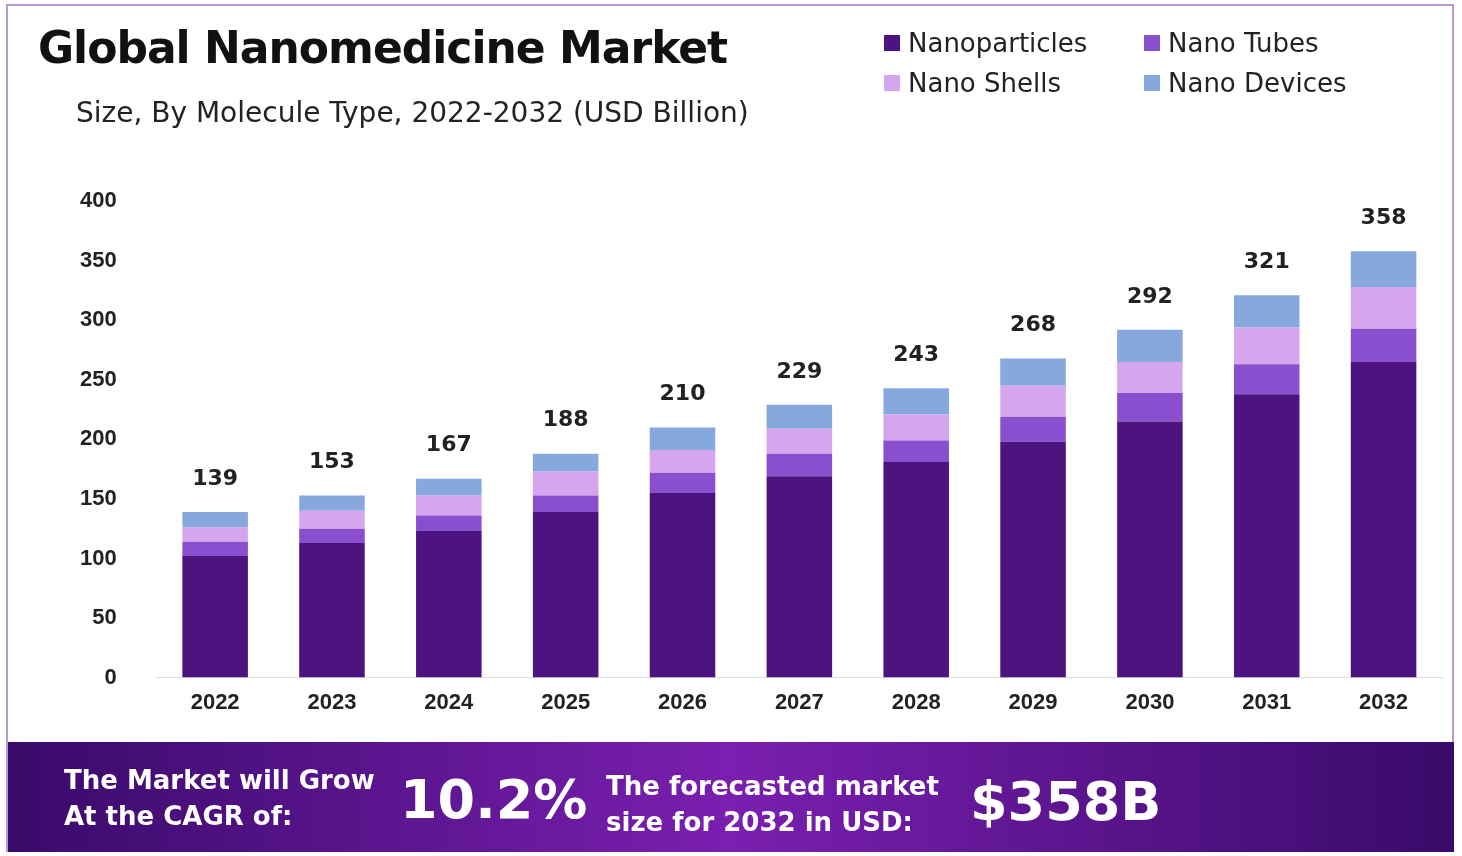  What do you see at coordinates (1267, 701) in the screenshot?
I see `x-tick-label: 2031` at bounding box center [1267, 701].